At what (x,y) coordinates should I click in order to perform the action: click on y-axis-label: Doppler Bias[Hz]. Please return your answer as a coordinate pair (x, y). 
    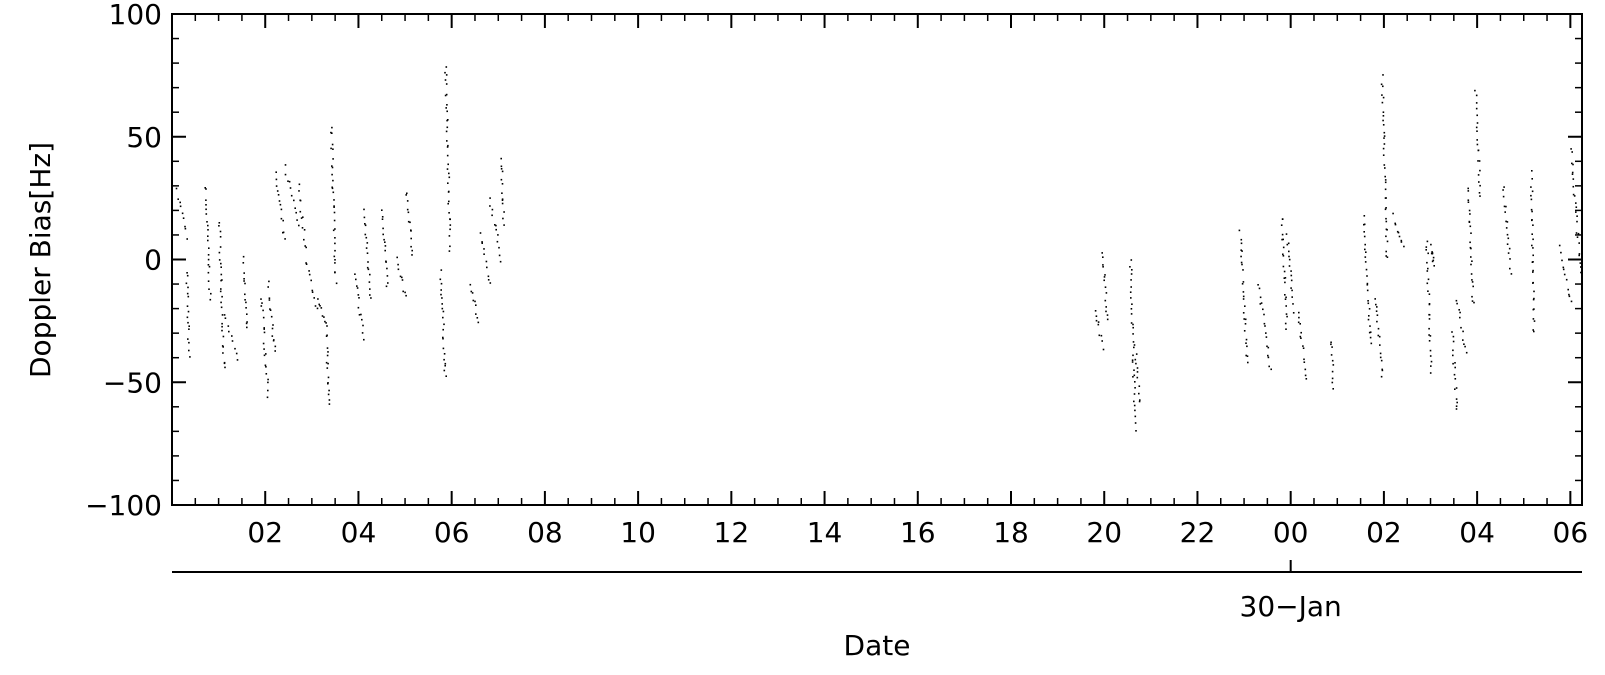
    Looking at the image, I should click on (40, 260).